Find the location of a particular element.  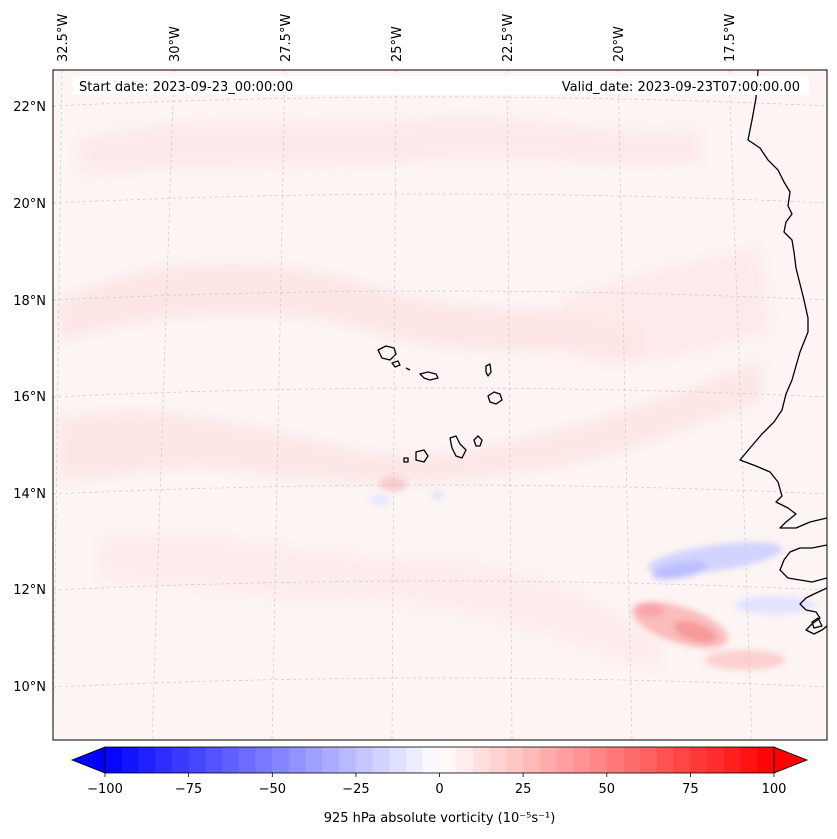

sao-nicolau-island is located at coordinates (429, 376).